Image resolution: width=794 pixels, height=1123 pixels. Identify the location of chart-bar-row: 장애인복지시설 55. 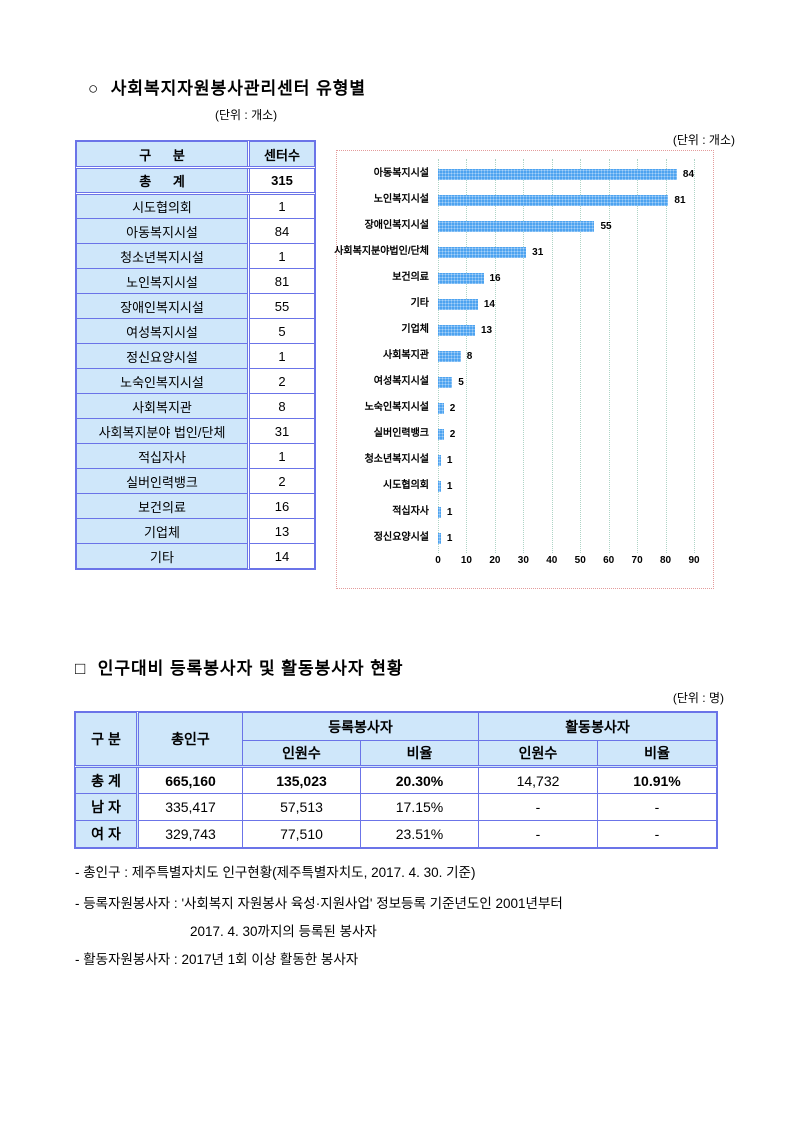
(525, 226).